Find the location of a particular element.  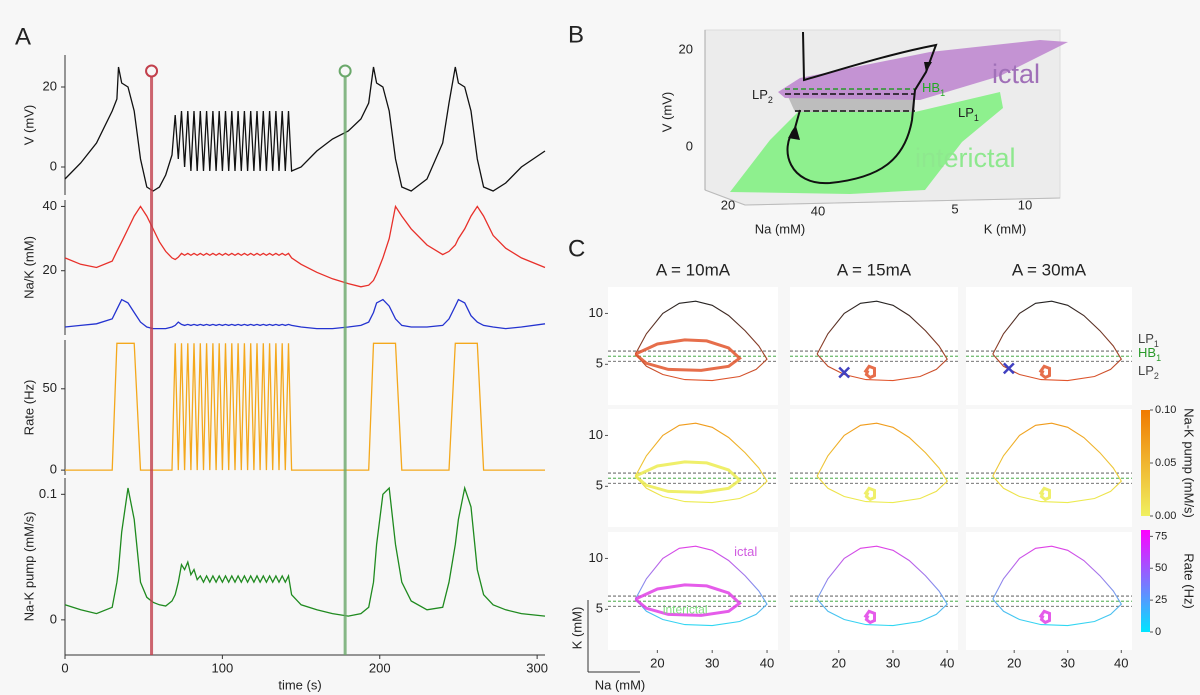

threshold-label: LP2 is located at coordinates (1148, 372).